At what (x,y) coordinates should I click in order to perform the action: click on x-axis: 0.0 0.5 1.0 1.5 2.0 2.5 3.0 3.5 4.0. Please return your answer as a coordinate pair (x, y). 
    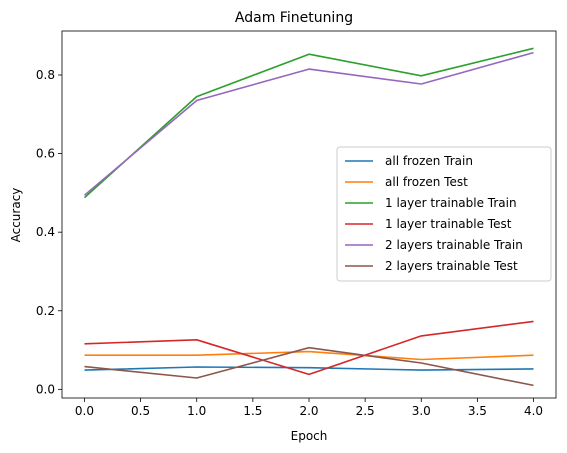
    Looking at the image, I should click on (309, 408).